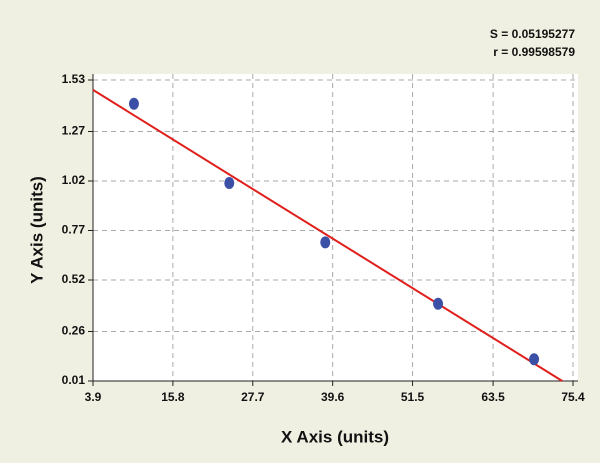 This screenshot has height=463, width=600. I want to click on y-tick-label: 1.53, so click(74, 79).